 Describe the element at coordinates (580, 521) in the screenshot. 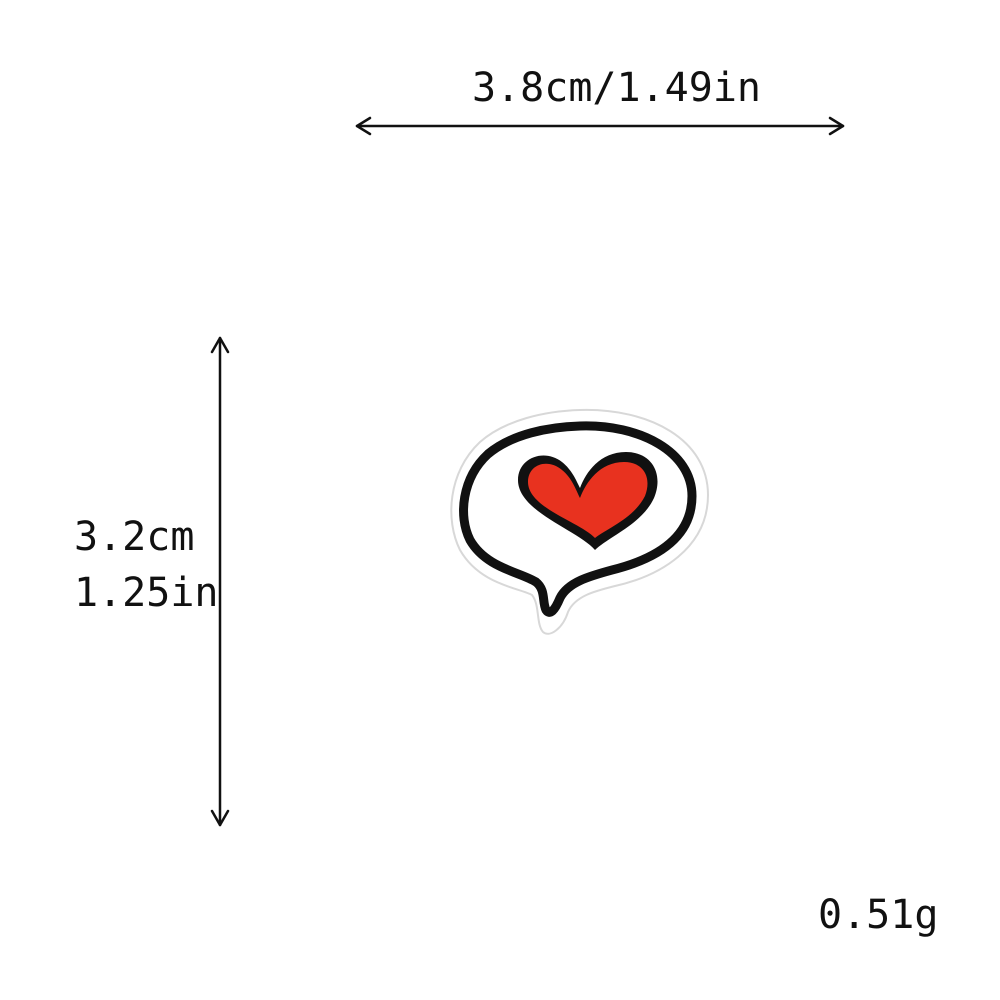

I see `speech-bubble-heart-patch-icon` at that location.